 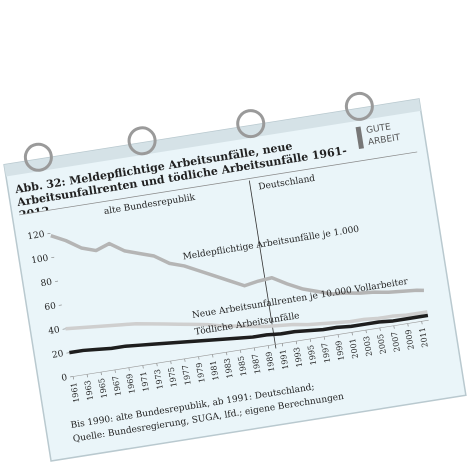 What do you see at coordinates (312, 355) in the screenshot?
I see `x-tick-label: 1995` at bounding box center [312, 355].